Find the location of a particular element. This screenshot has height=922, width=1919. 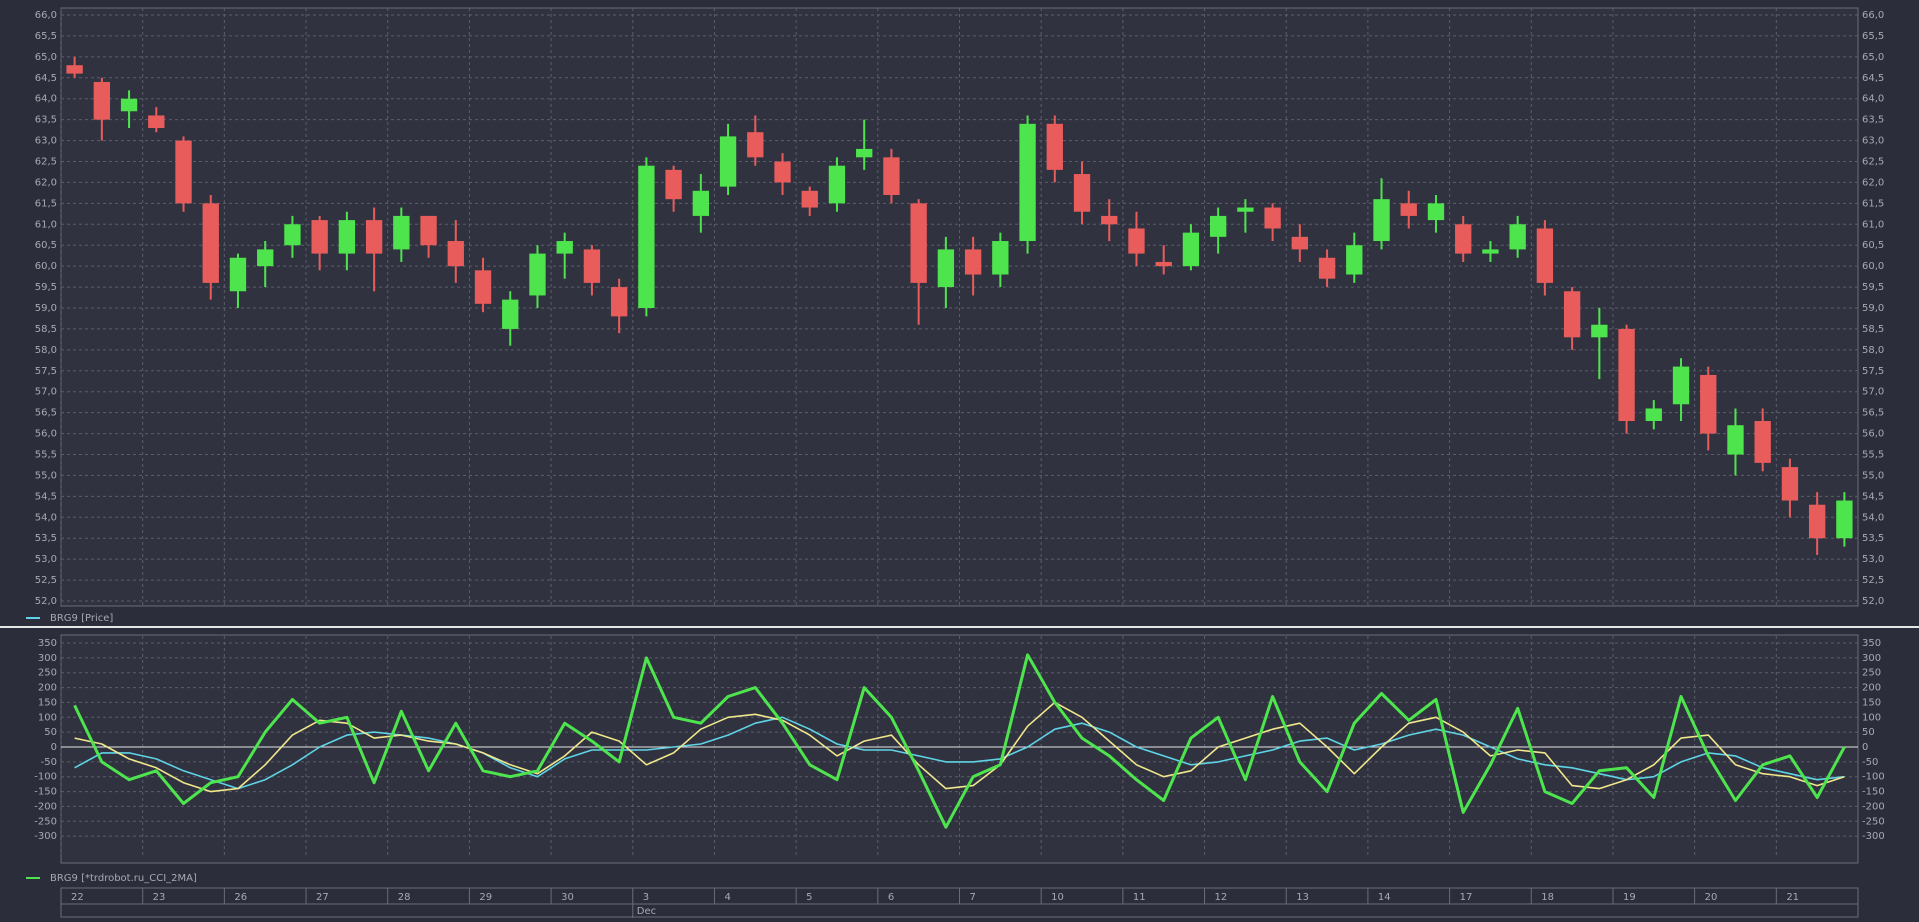

date-label: 20 is located at coordinates (1711, 897).